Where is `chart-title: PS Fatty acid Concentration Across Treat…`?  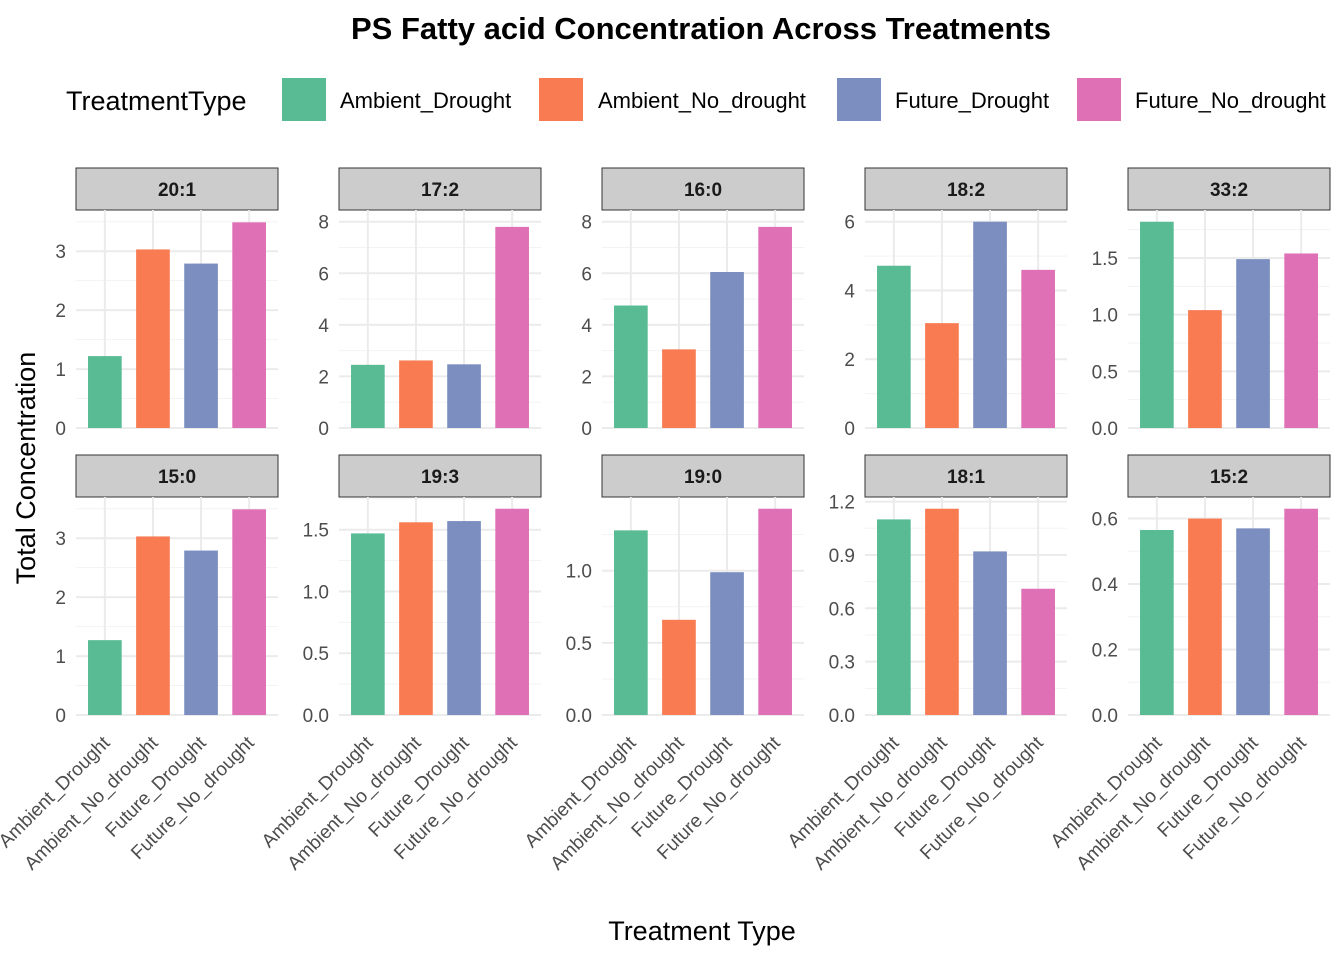 chart-title: PS Fatty acid Concentration Across Treat… is located at coordinates (701, 28).